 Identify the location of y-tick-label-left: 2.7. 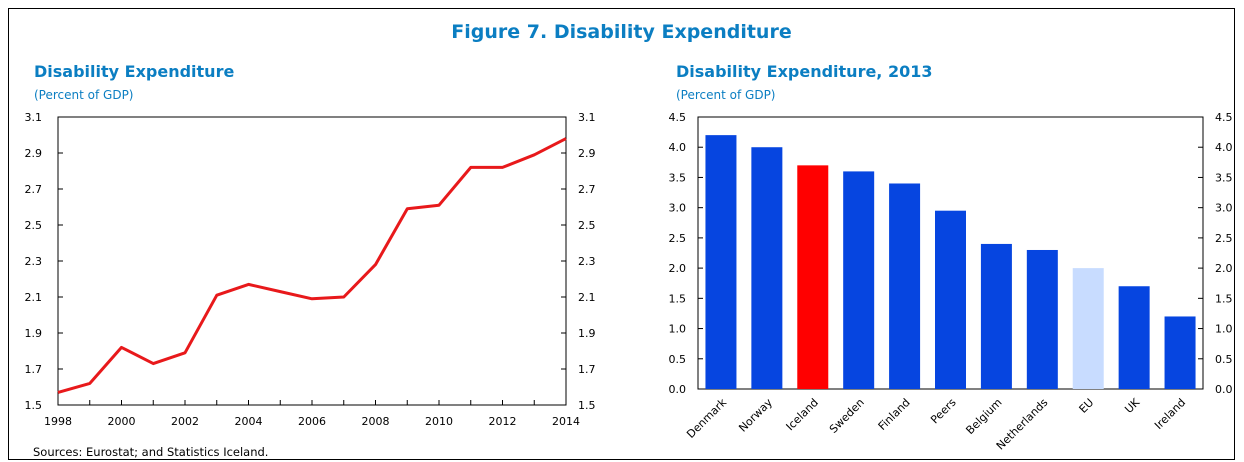
(34, 189).